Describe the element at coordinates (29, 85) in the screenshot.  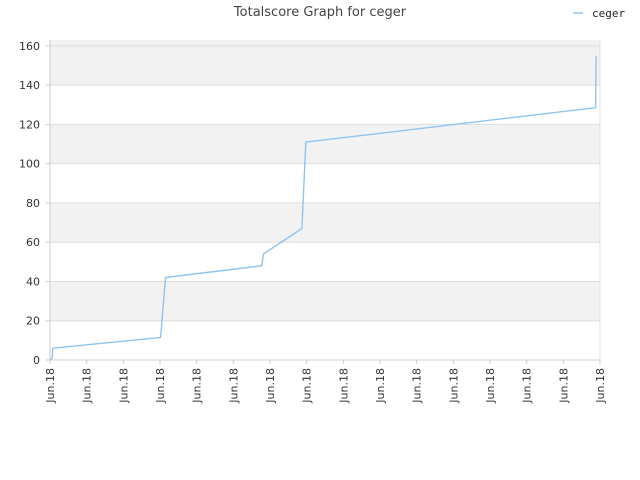
I see `y-tick-label: 140` at that location.